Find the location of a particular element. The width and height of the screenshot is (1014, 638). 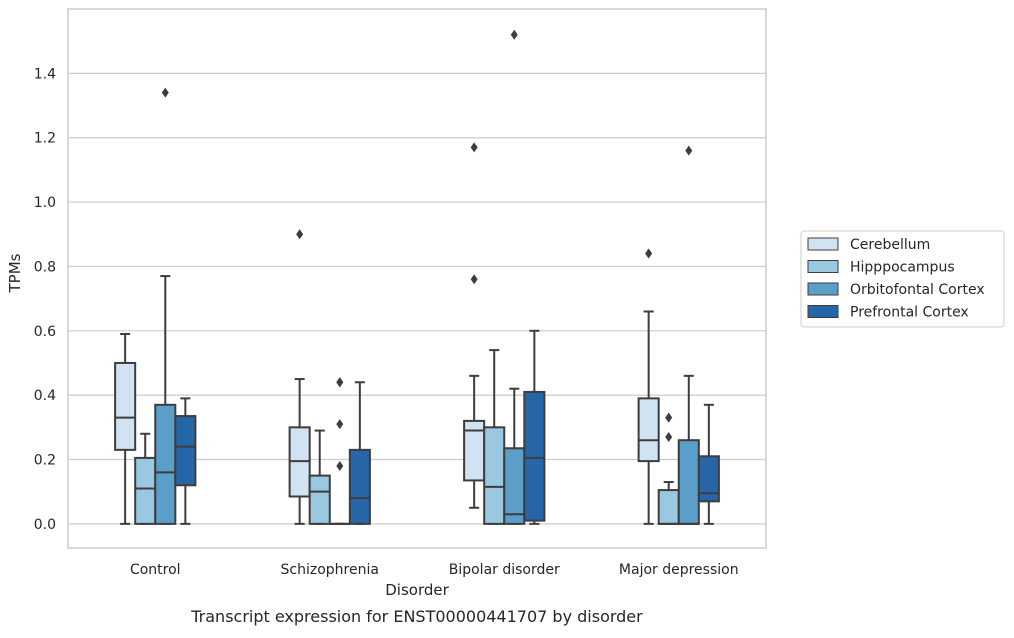

x-tick-label: Major depression is located at coordinates (679, 570).